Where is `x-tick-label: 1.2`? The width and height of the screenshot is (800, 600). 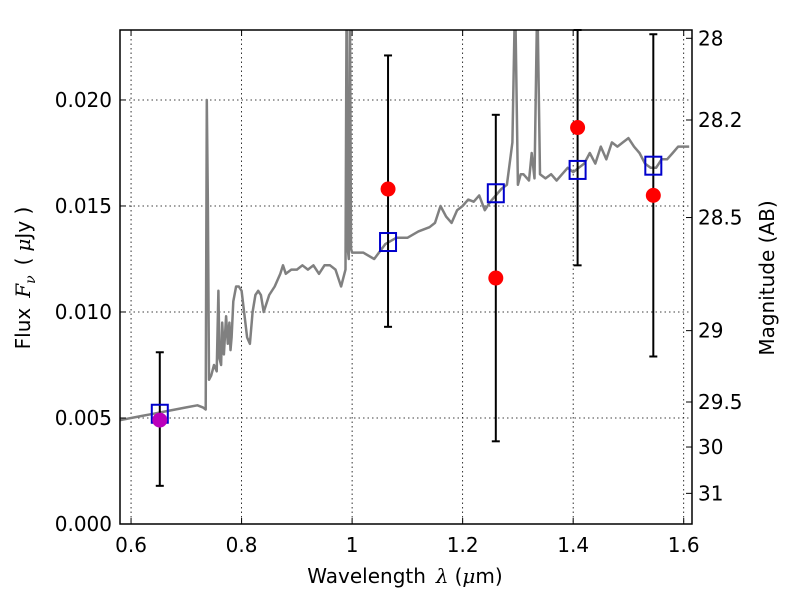 x-tick-label: 1.2 is located at coordinates (463, 545).